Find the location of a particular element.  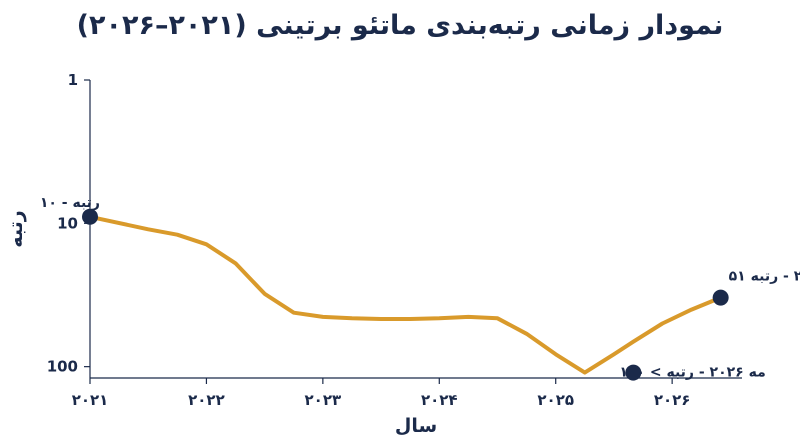

annotation-label: مه ۲۰۲۶ - رتبه > ۱۰۰ is located at coordinates (692, 373).